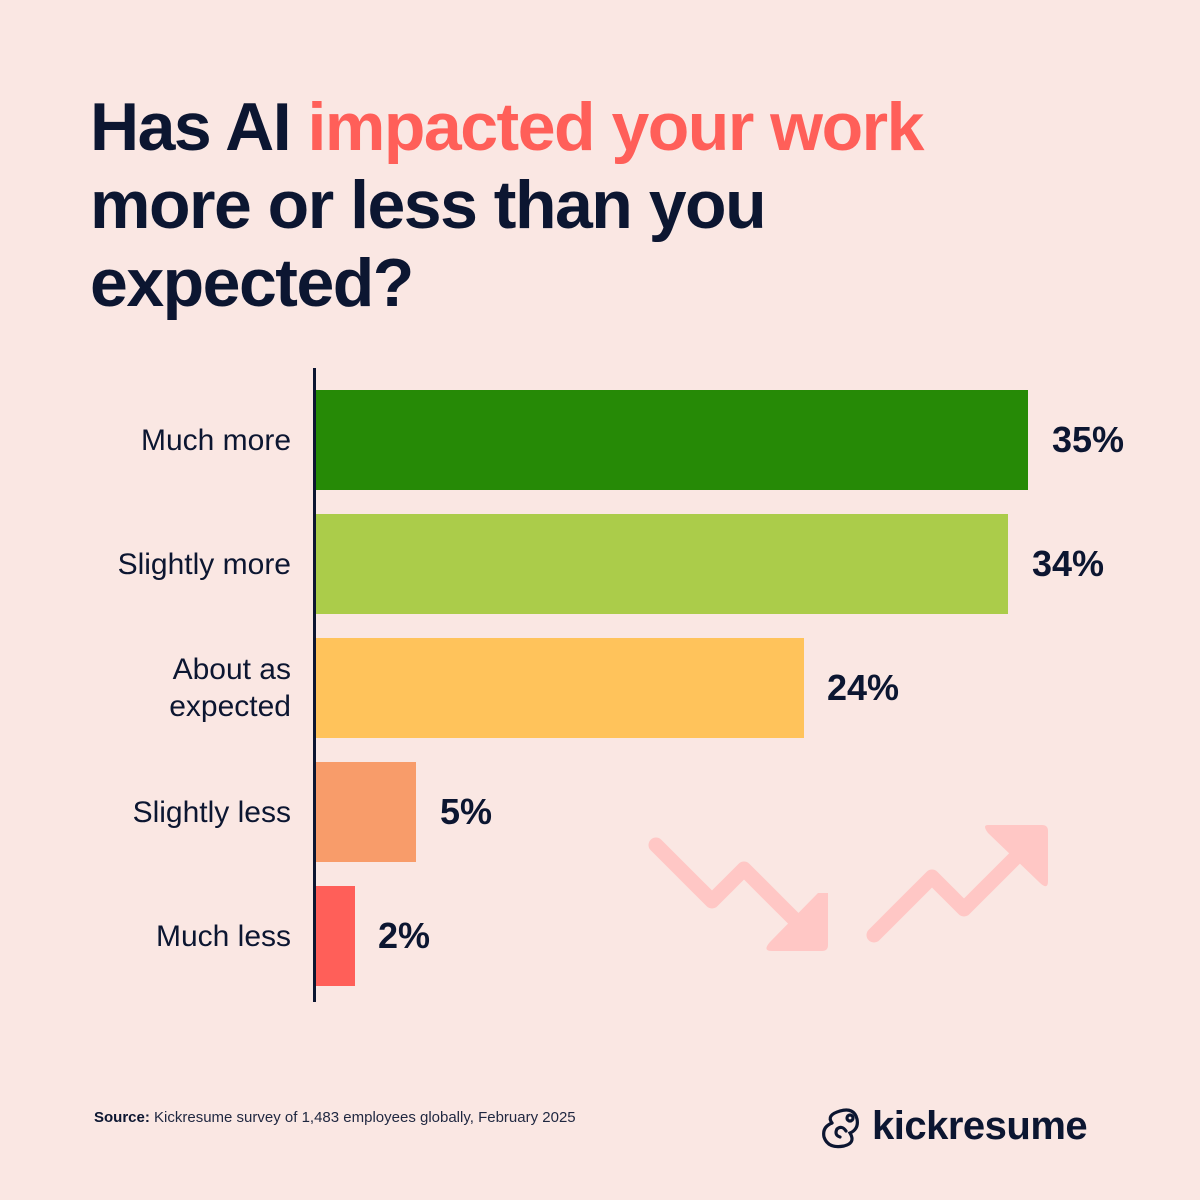 Image resolution: width=1200 pixels, height=1200 pixels. What do you see at coordinates (366, 812) in the screenshot?
I see `bar-slightly-less` at bounding box center [366, 812].